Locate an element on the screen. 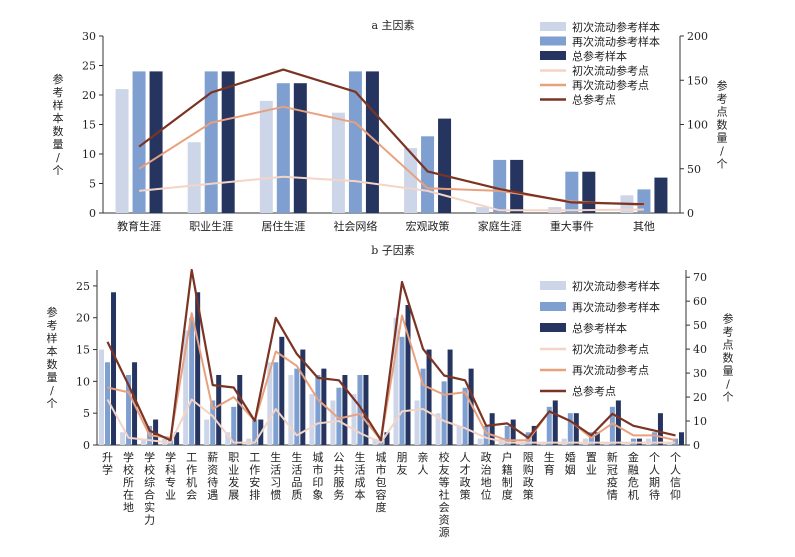 The width and height of the screenshot is (795, 557). panel-b-x-tick-label: 婚姻 is located at coordinates (570, 463).